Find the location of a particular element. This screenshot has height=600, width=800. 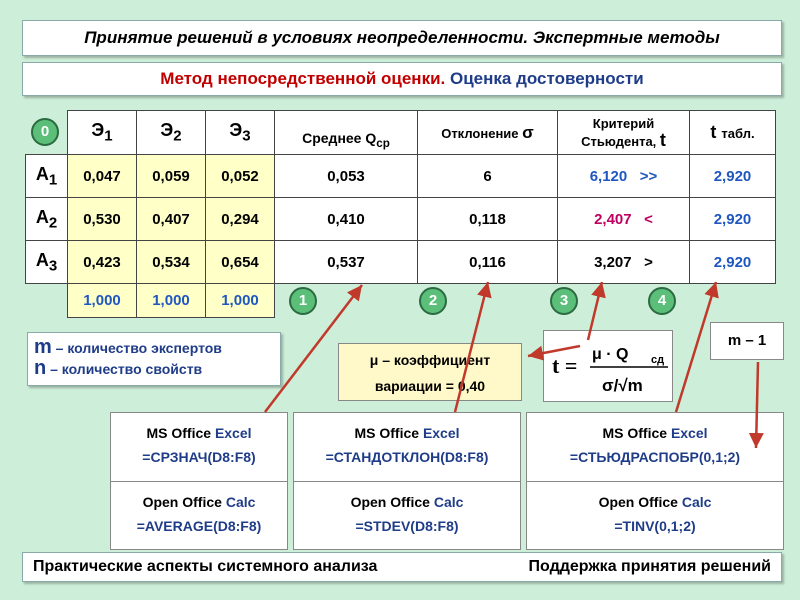

marker-4: 4 is located at coordinates (662, 301).